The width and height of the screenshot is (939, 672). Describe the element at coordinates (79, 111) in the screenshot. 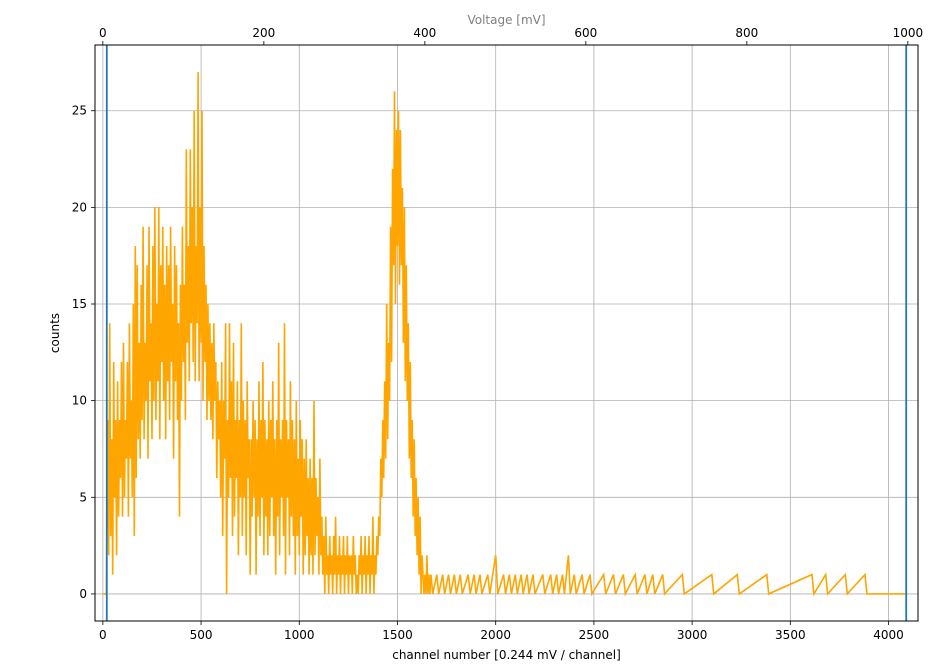

I see `y-tick-label: 25` at that location.